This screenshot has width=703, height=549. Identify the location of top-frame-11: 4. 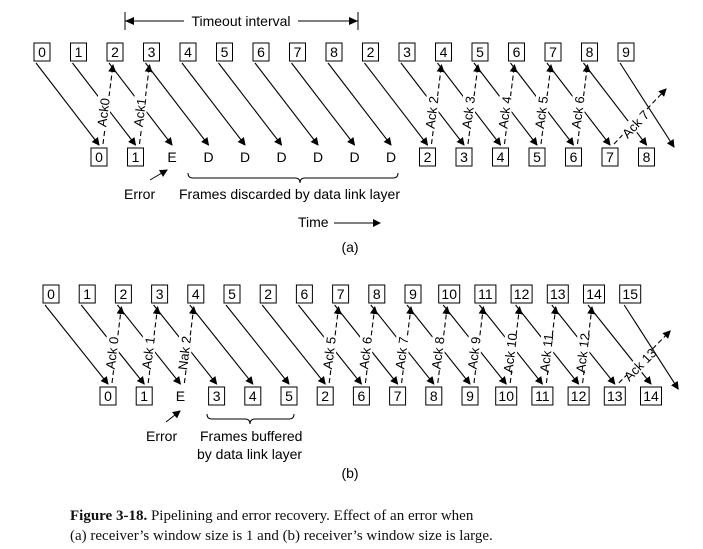
(443, 52).